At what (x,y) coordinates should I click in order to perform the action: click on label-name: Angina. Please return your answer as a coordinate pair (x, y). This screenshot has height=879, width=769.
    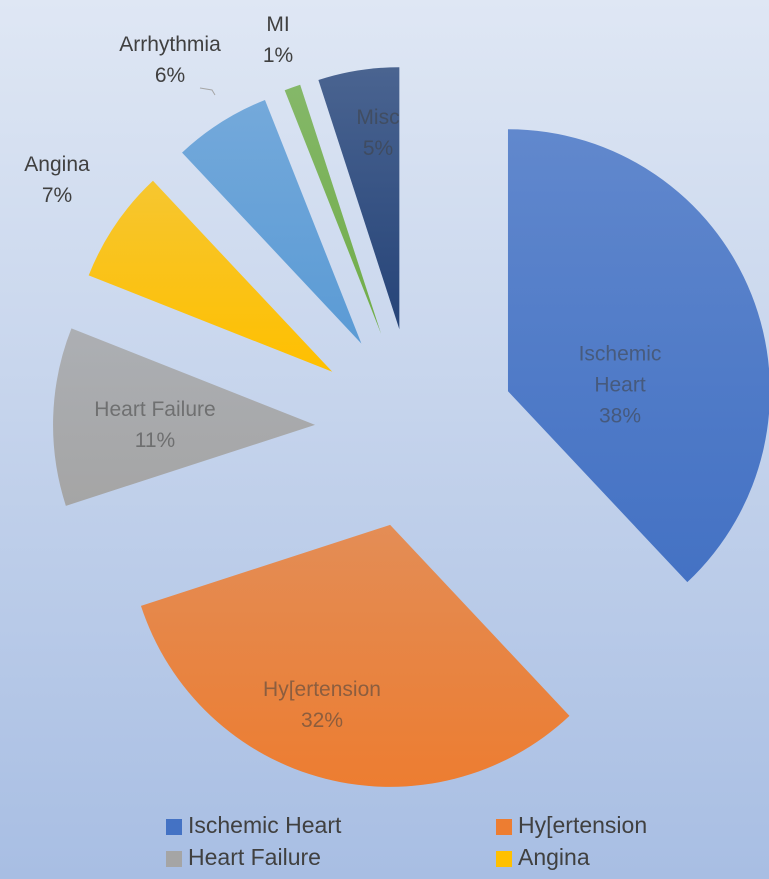
    Looking at the image, I should click on (57, 164).